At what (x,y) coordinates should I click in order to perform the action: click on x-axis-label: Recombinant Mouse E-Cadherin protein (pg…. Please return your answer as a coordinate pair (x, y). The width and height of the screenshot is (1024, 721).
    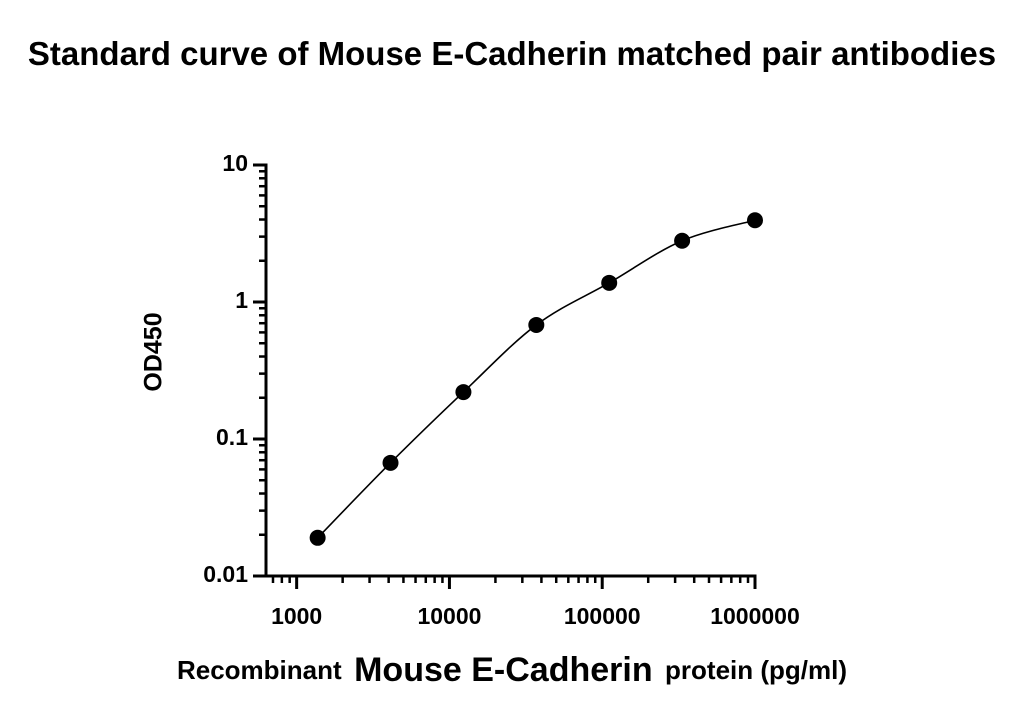
    Looking at the image, I should click on (512, 670).